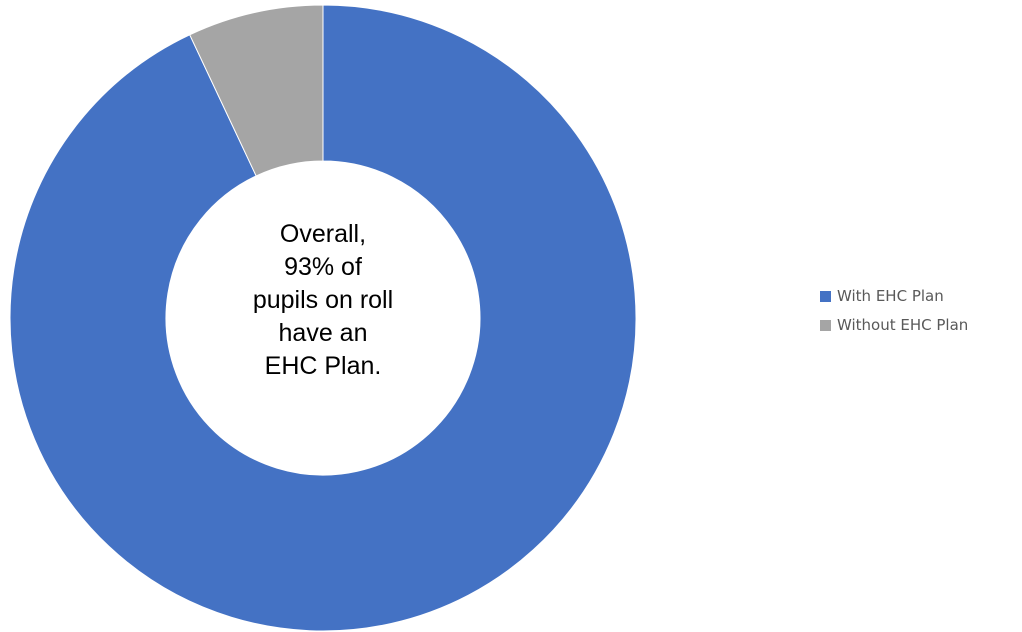  Describe the element at coordinates (323, 267) in the screenshot. I see `center-text-line: 93% of` at that location.